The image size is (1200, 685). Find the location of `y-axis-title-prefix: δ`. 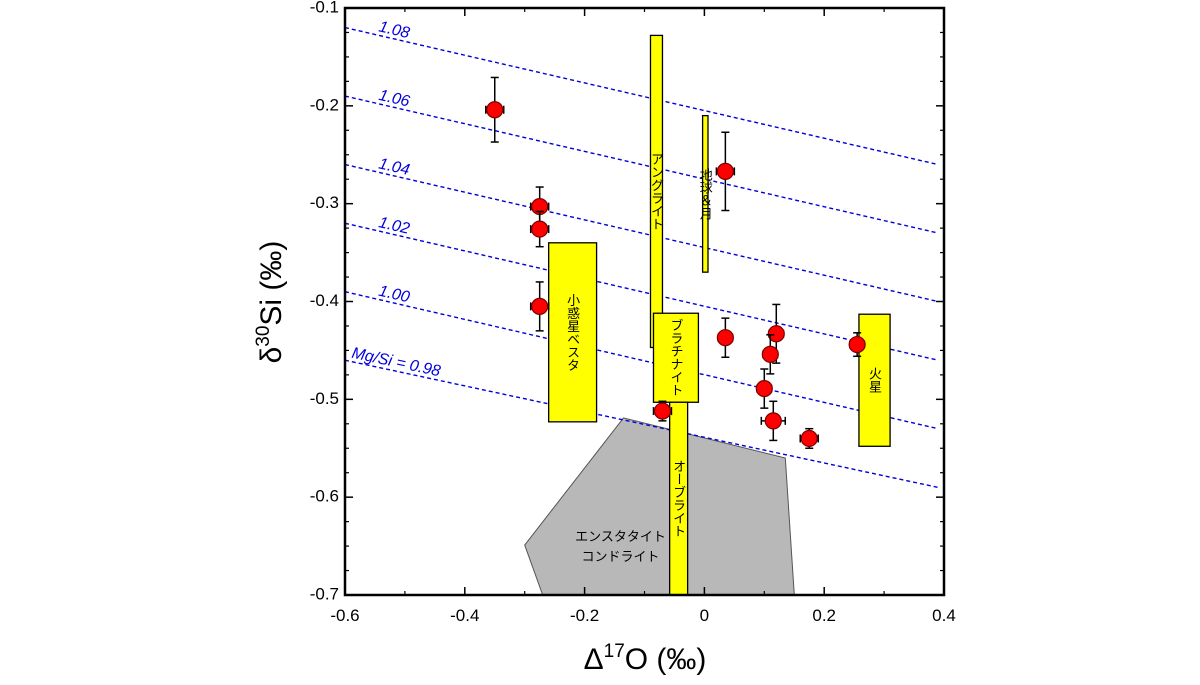

y-axis-title-prefix: δ is located at coordinates (271, 355).